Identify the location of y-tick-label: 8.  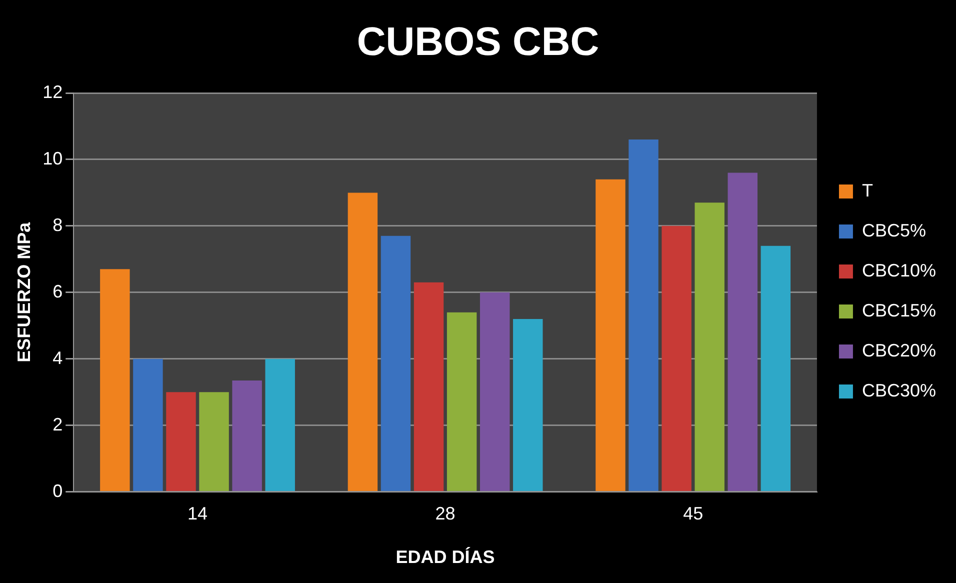
(57, 224).